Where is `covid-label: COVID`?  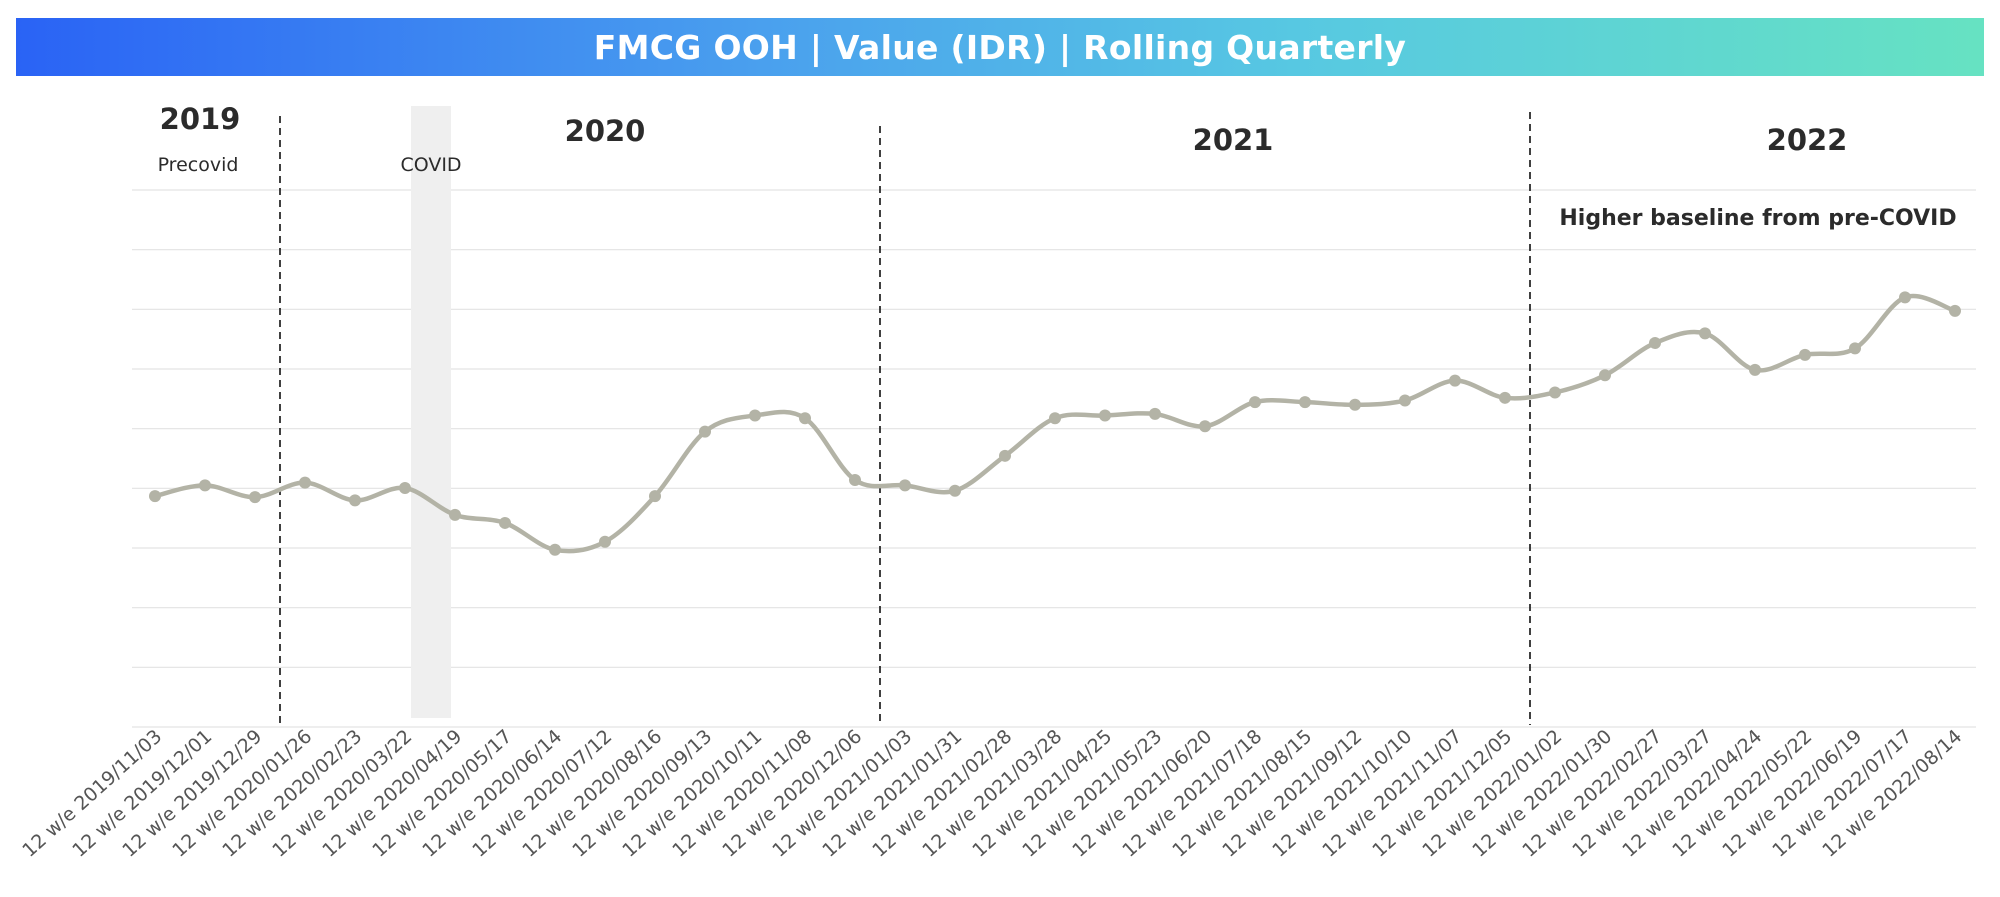 covid-label: COVID is located at coordinates (430, 165).